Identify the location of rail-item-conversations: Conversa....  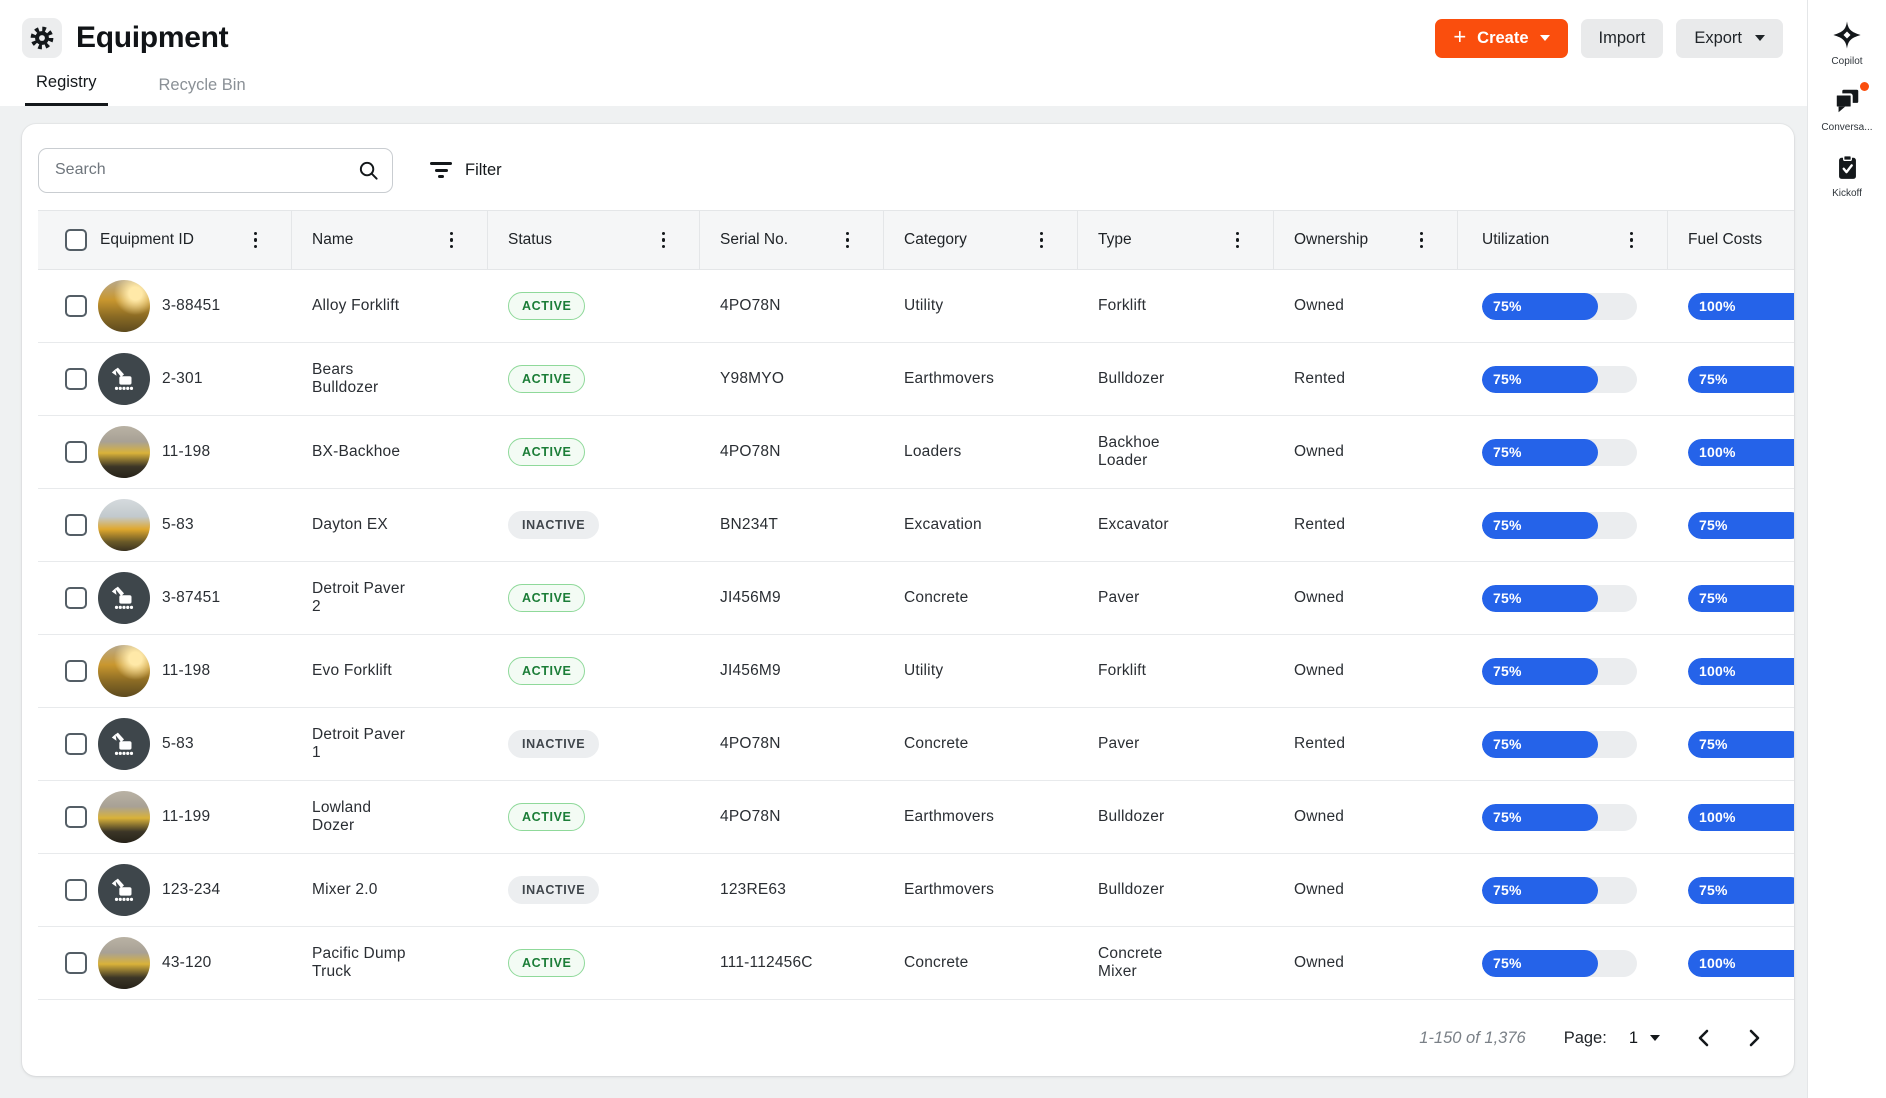
(1847, 107).